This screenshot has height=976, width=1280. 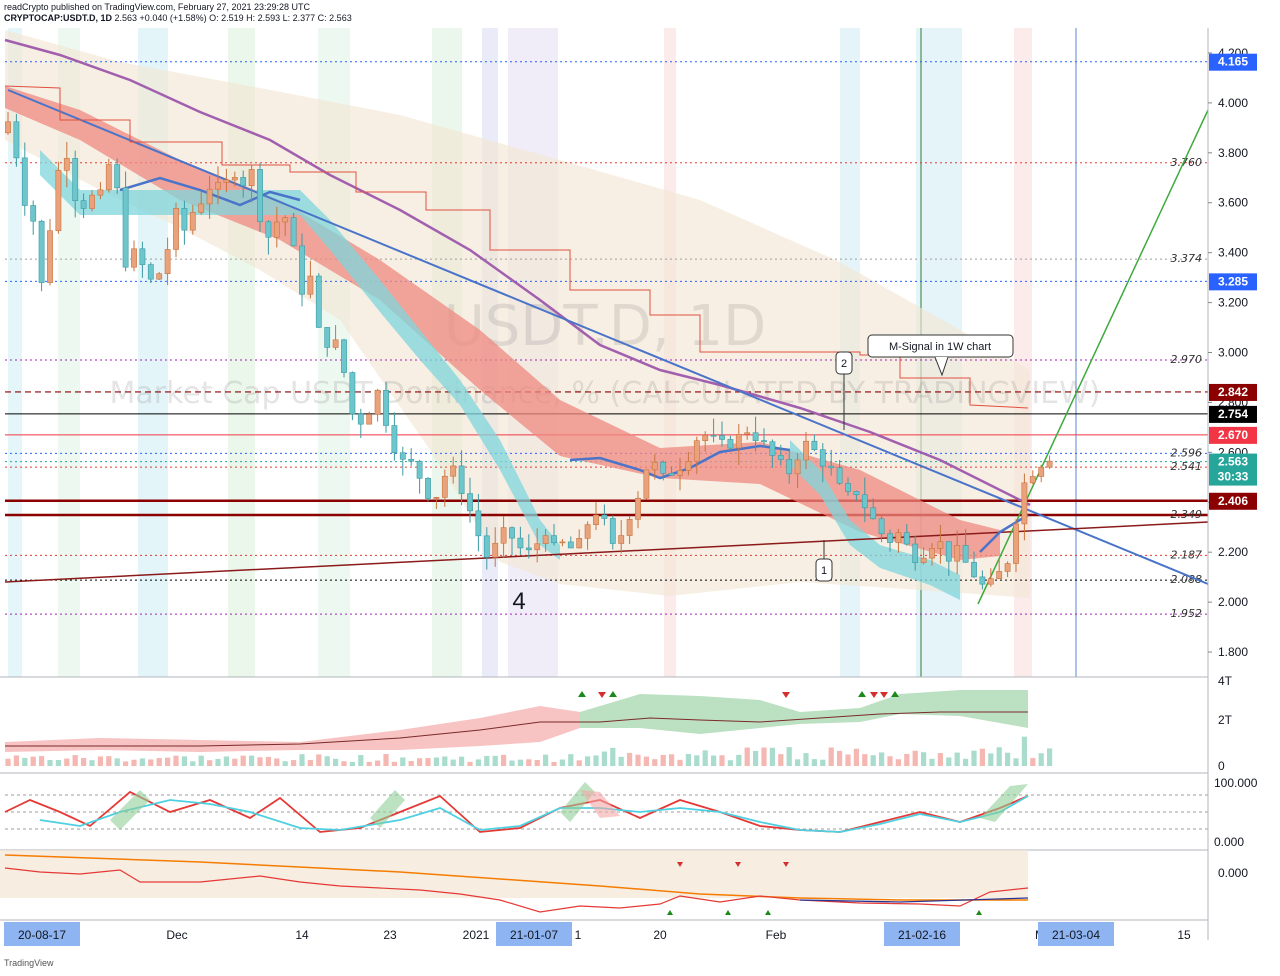 What do you see at coordinates (606, 552) in the screenshot?
I see `support-line` at bounding box center [606, 552].